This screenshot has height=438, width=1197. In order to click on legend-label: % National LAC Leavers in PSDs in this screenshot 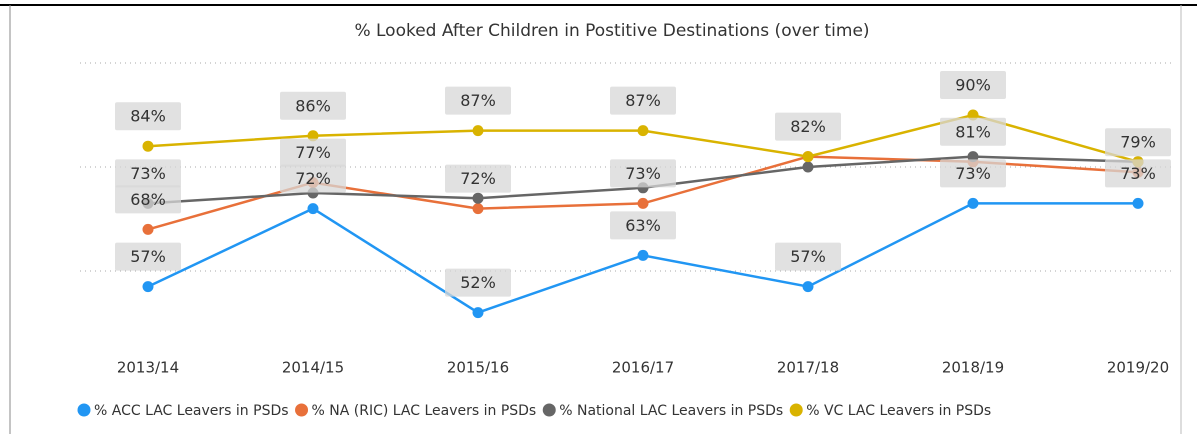, I will do `click(671, 411)`.